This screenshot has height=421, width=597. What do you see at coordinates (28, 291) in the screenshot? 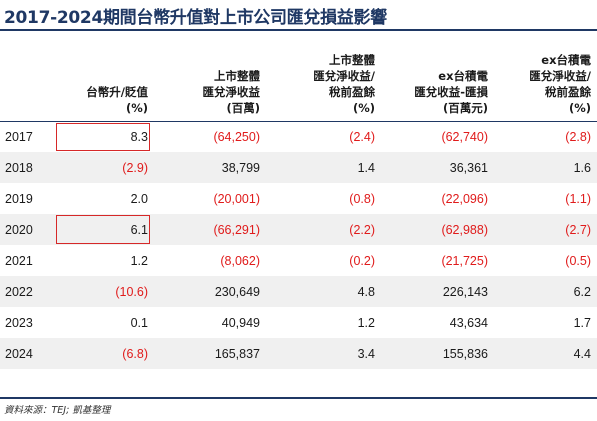
I see `year-cell: 2022` at bounding box center [28, 291].